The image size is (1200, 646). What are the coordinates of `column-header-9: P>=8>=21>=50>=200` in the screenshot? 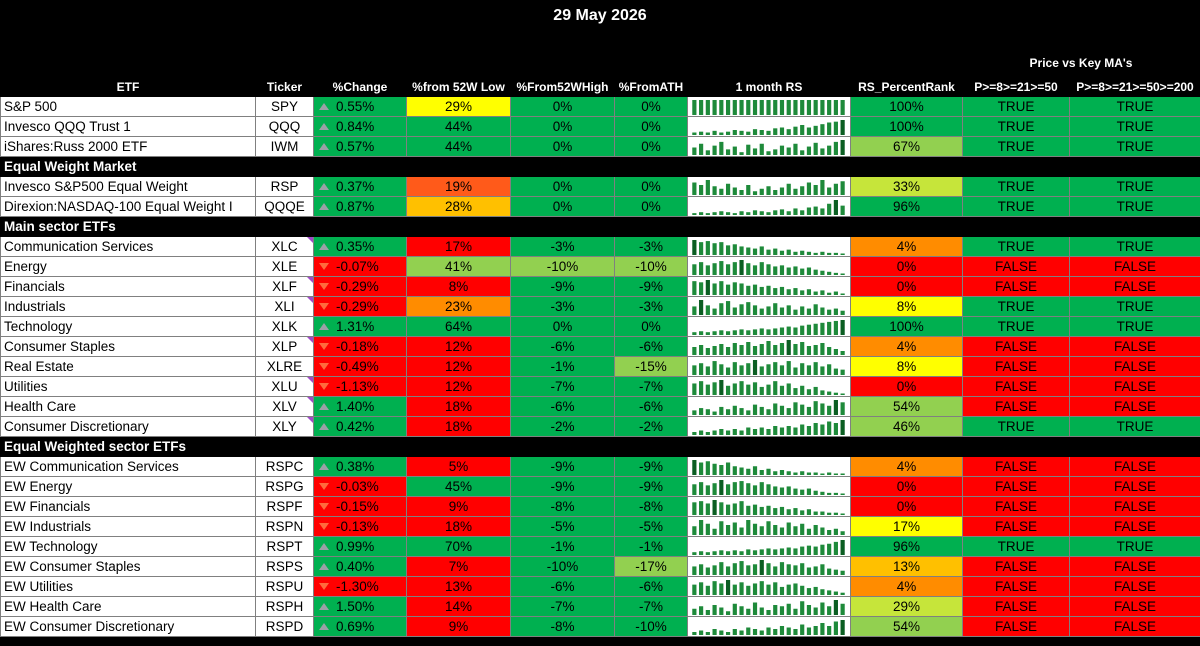 It's located at (1134, 86).